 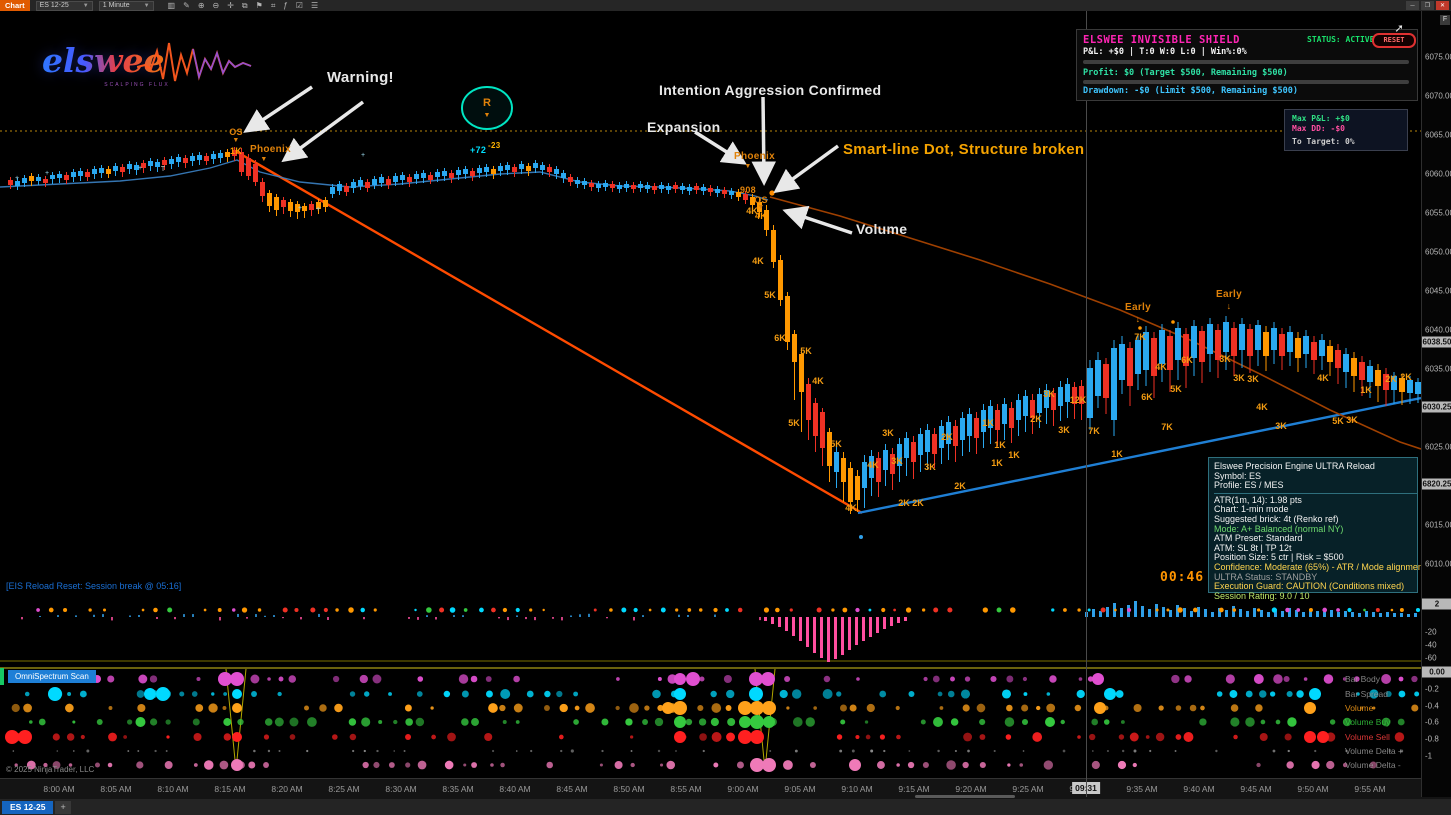 I want to click on time-tick: 8:40 AM, so click(x=515, y=789).